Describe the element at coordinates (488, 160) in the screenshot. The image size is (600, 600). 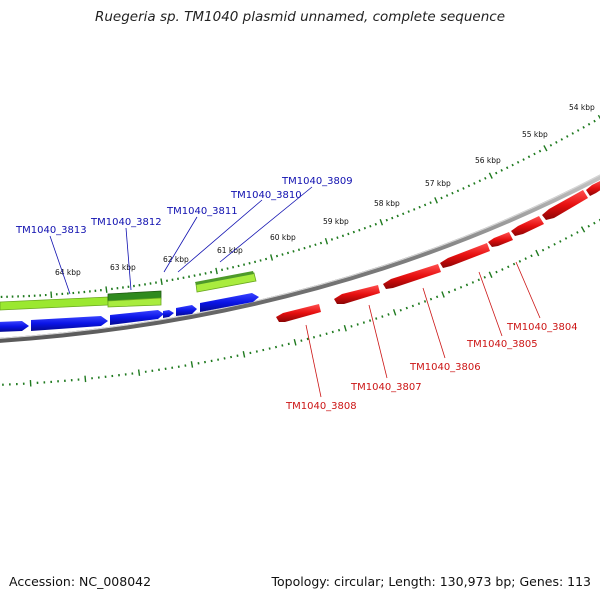
I see `kbp-label: 56 kbp` at that location.